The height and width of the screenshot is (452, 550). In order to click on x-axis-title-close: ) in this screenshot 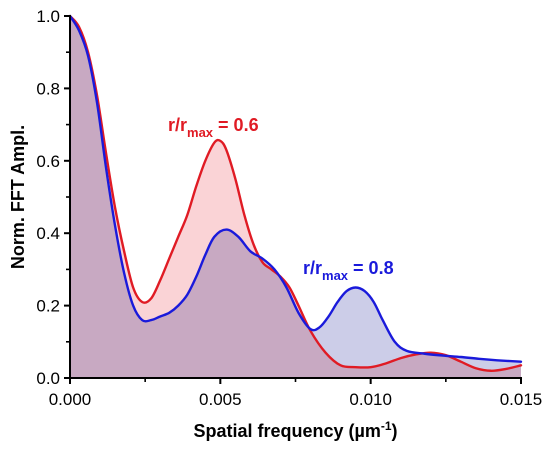, I will do `click(395, 431)`.